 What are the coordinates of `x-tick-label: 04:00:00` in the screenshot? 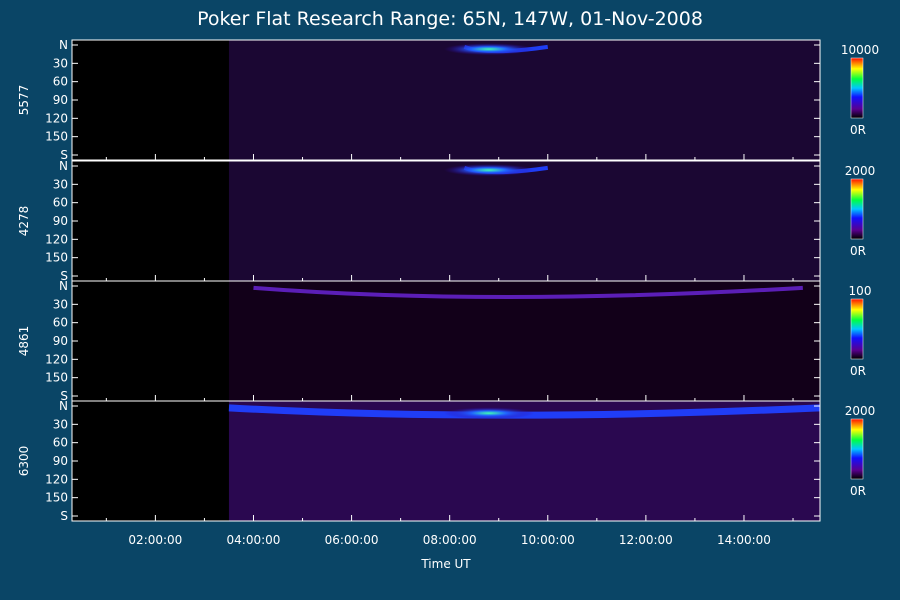 It's located at (254, 540).